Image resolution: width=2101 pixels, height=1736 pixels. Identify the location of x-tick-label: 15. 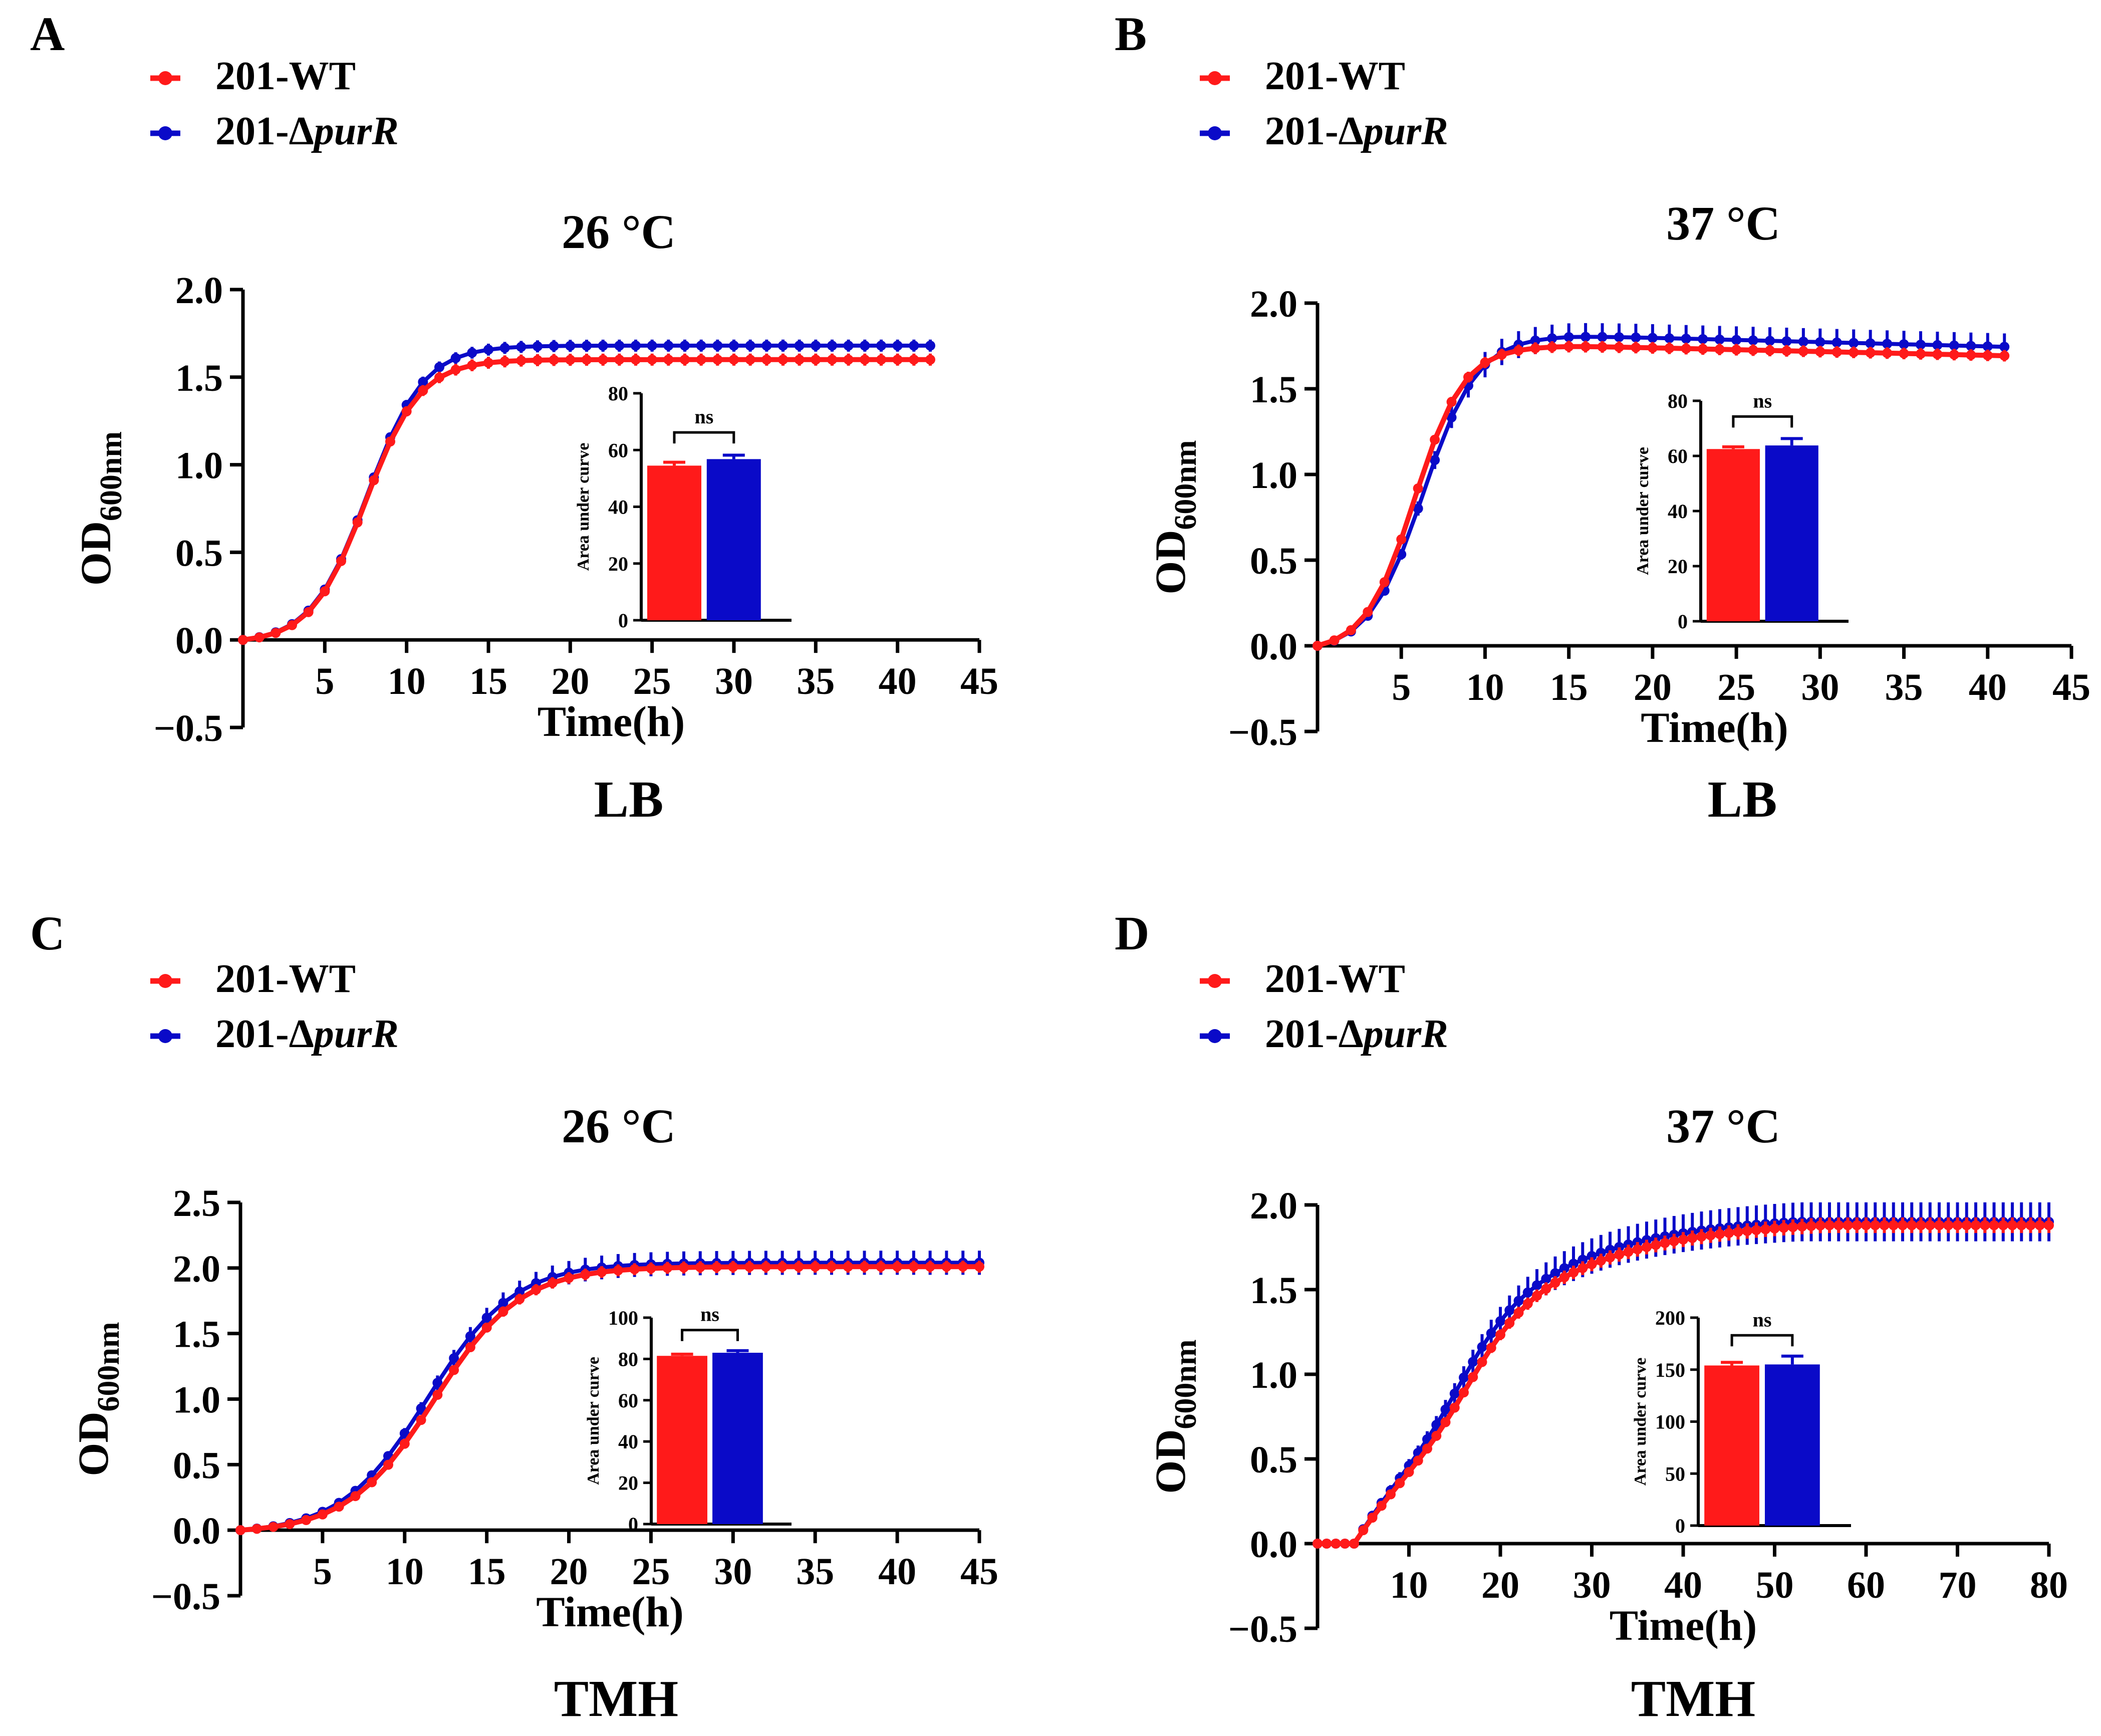
(1569, 687).